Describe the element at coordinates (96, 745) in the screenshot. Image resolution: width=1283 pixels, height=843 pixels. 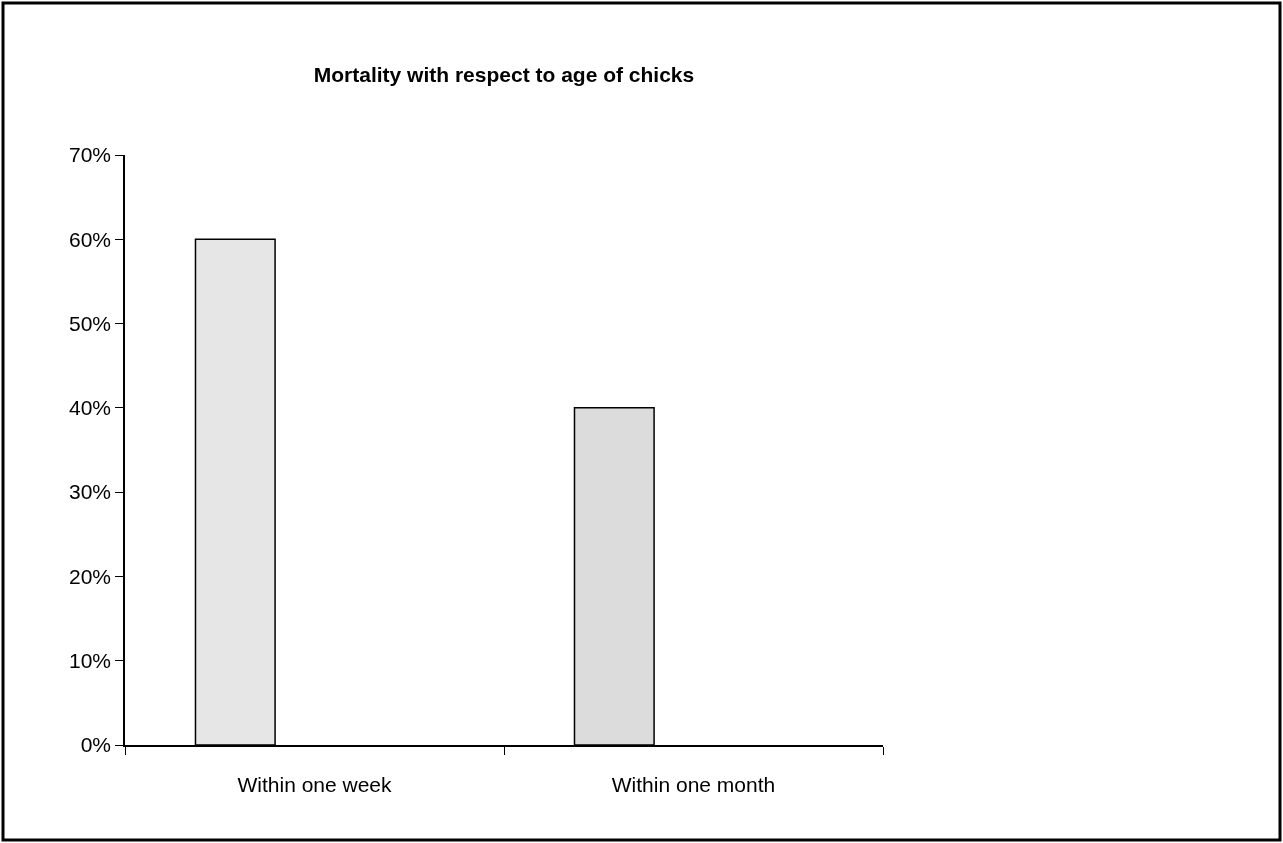
I see `y-tick-label: 0%` at that location.